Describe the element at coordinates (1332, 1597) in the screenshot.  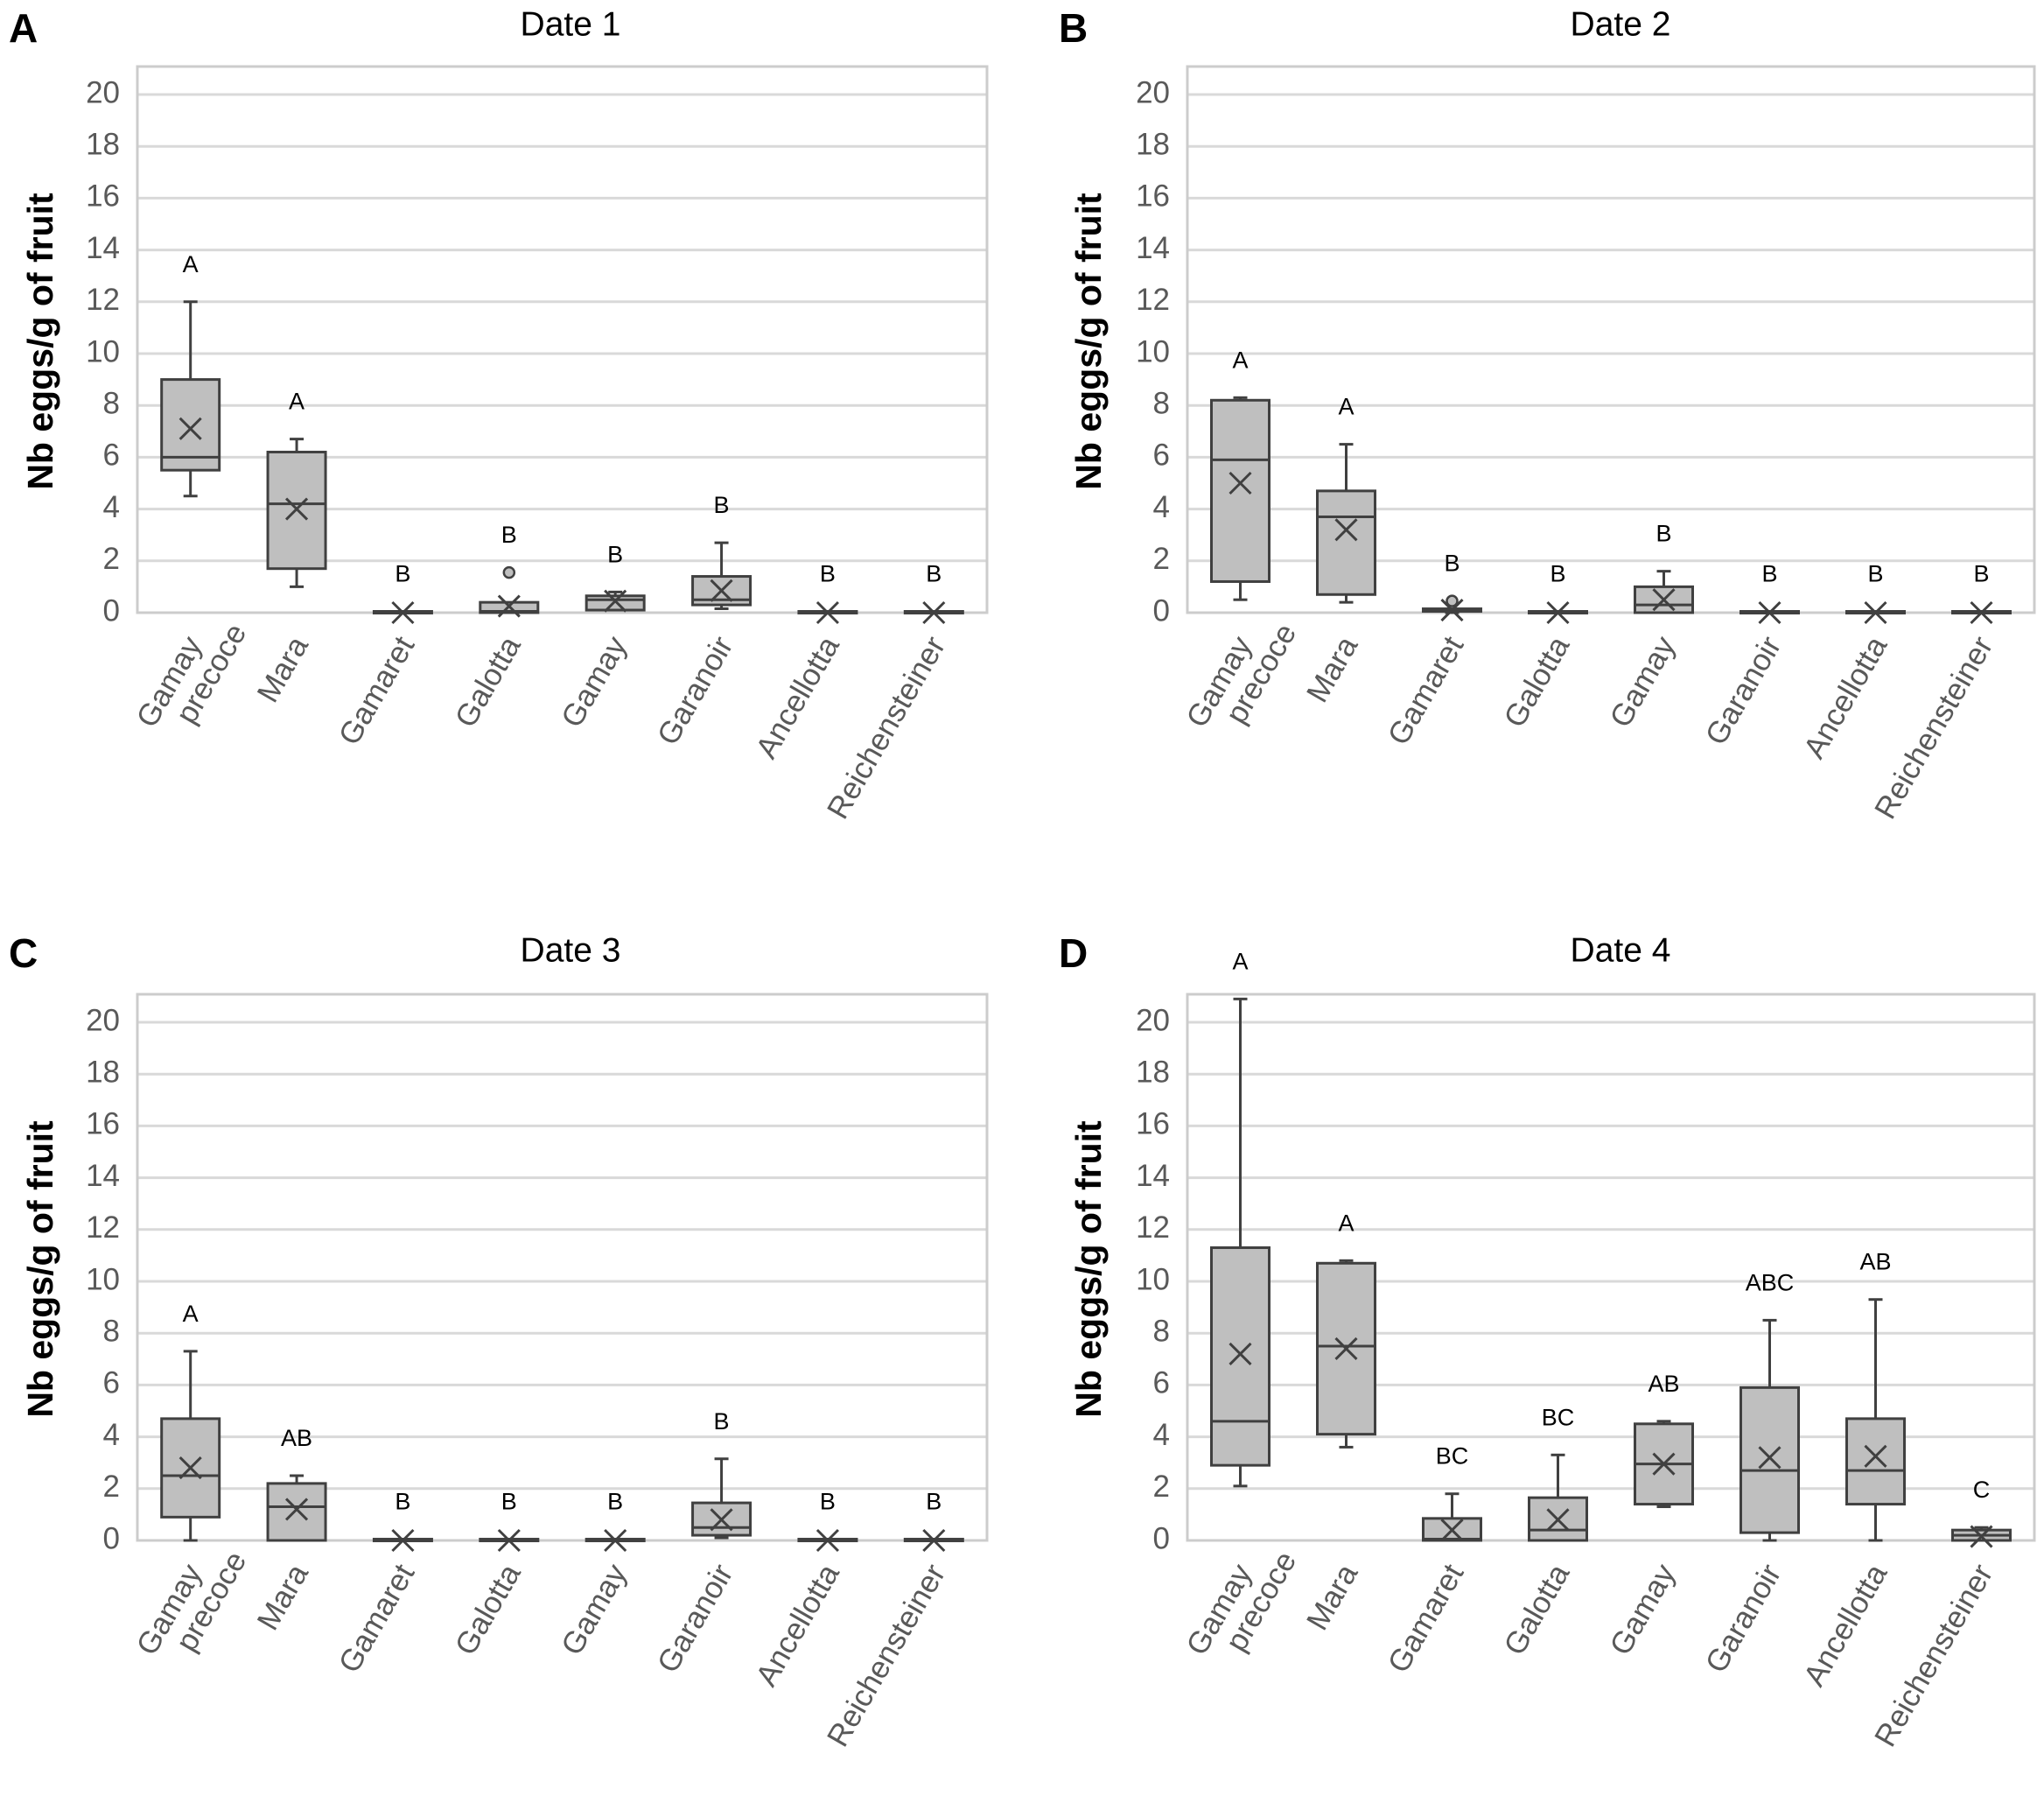
I see `x-tick-label-line: Mara` at that location.